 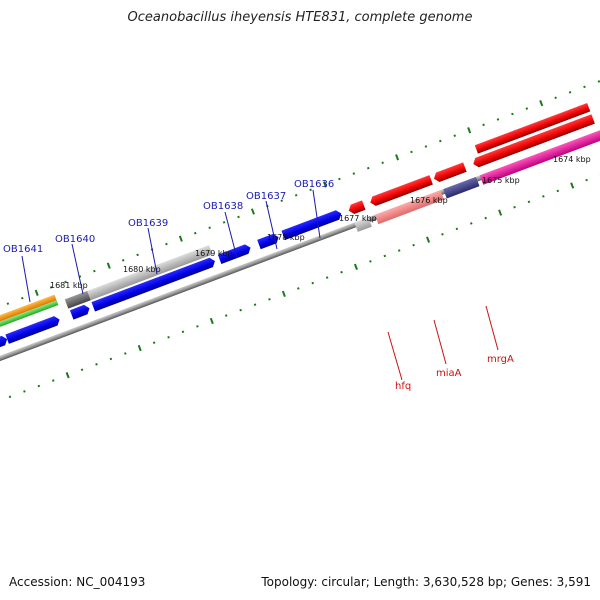 I want to click on gene-arrow-ob1640, so click(x=79, y=312).